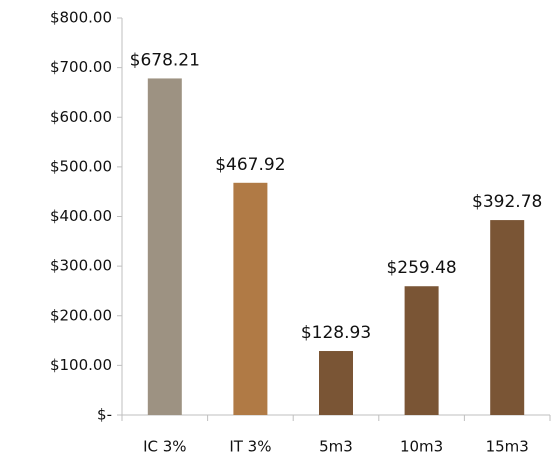 Image resolution: width=557 pixels, height=460 pixels. What do you see at coordinates (81, 67) in the screenshot?
I see `y-tick-label: $700.00` at bounding box center [81, 67].